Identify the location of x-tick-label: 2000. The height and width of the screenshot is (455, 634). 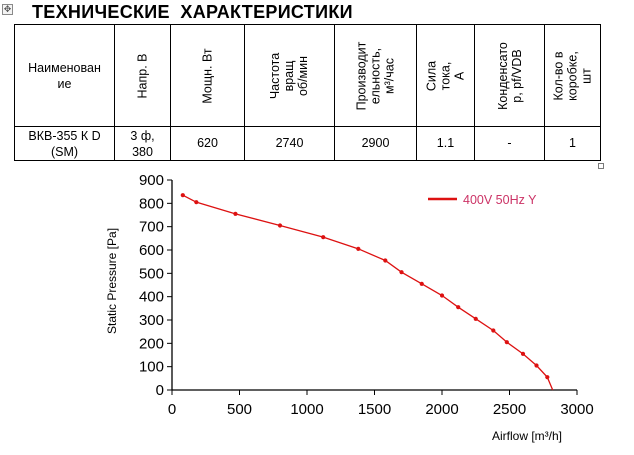
(441, 409).